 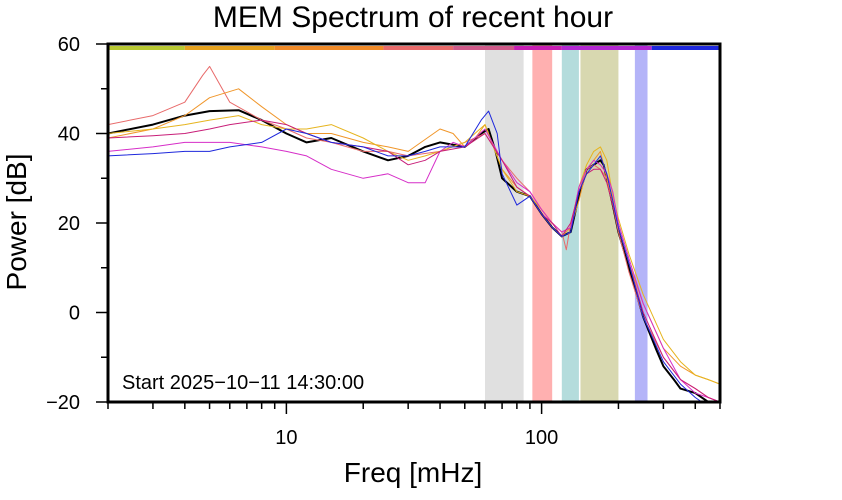 What do you see at coordinates (566, 223) in the screenshot?
I see `frequency-bands` at bounding box center [566, 223].